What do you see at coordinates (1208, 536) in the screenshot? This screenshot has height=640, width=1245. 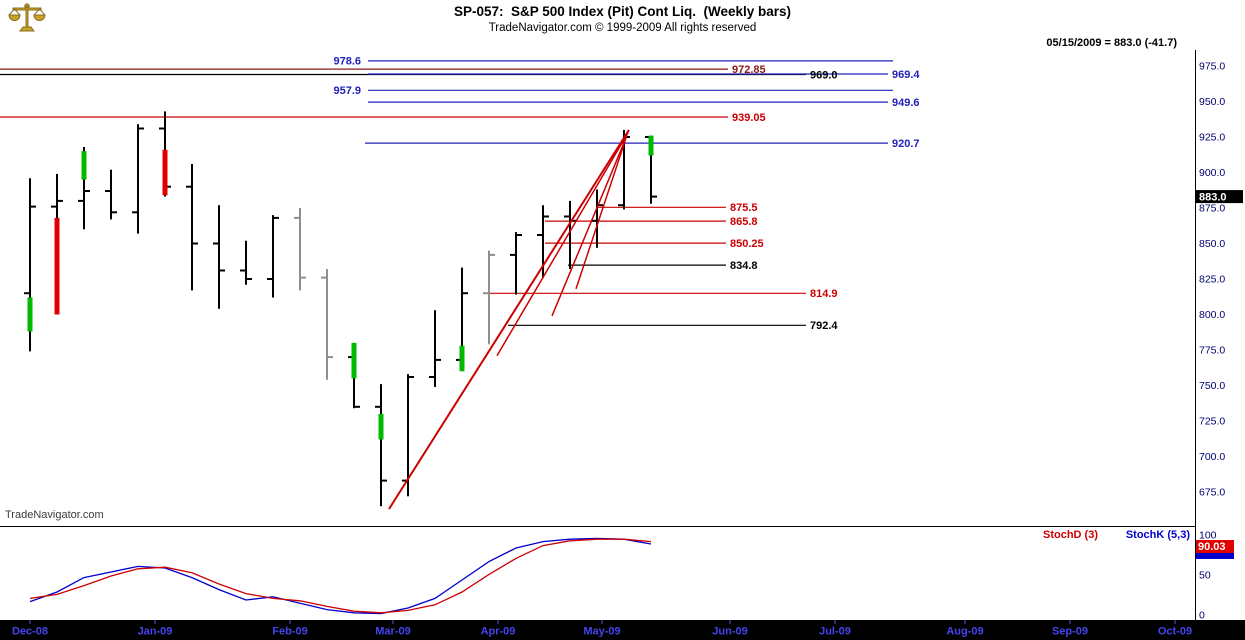 I see `stoch-axis-label: 100` at bounding box center [1208, 536].